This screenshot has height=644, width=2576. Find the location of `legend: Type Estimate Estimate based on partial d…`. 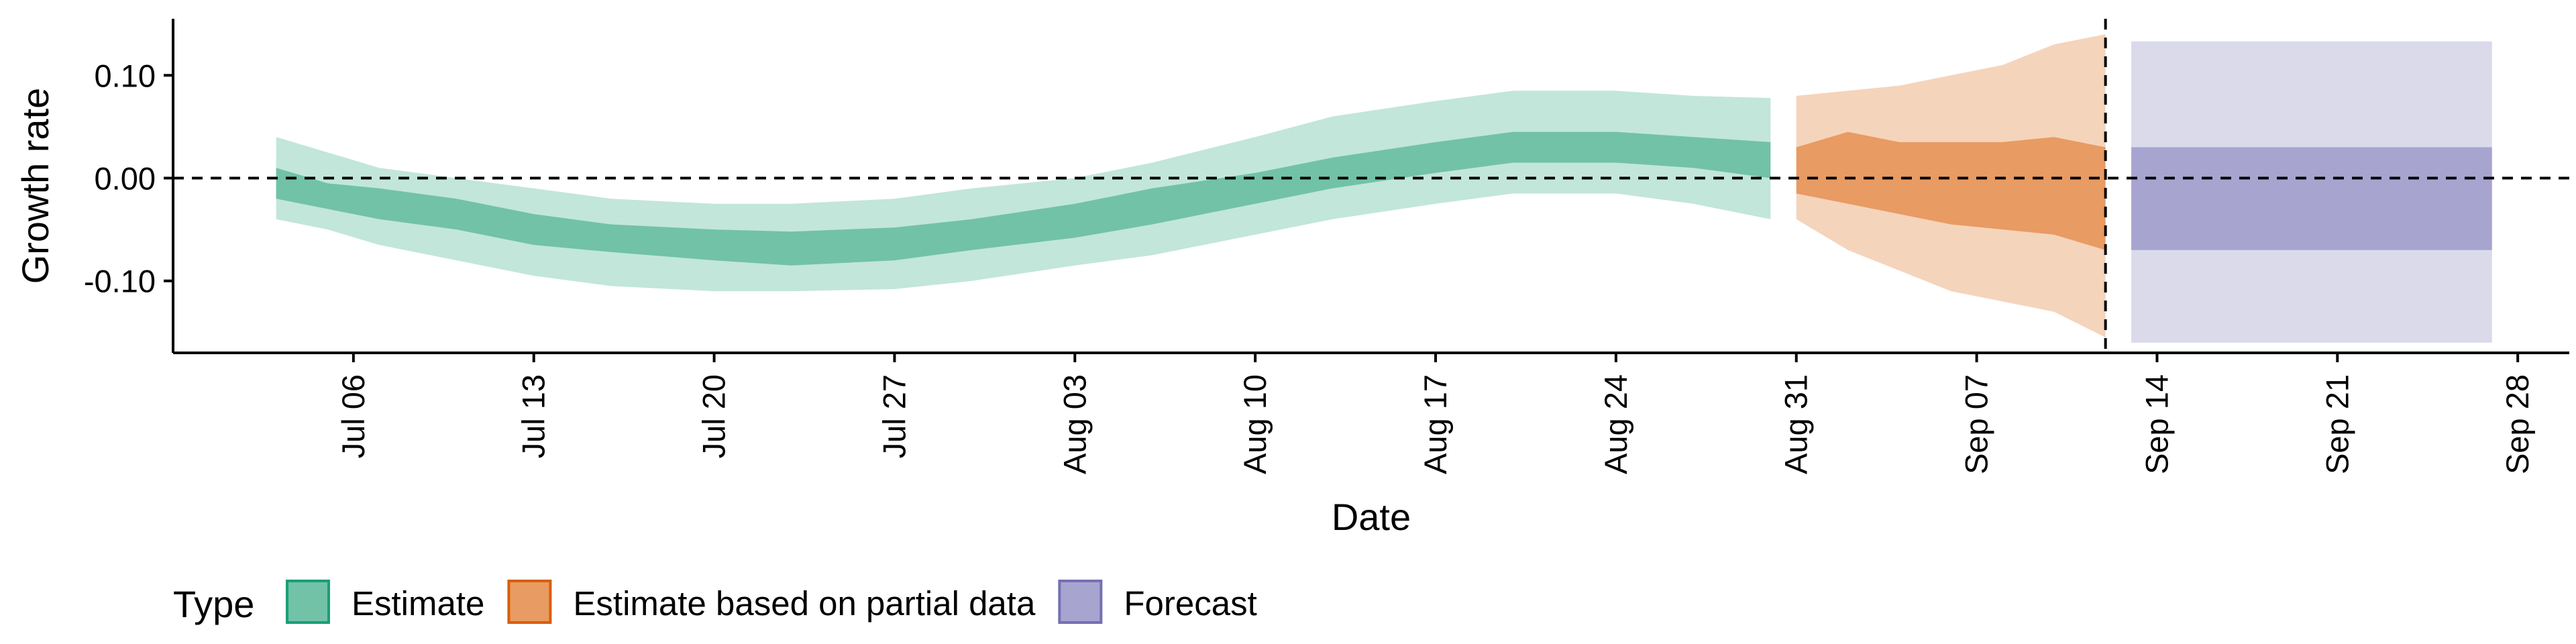

legend: Type Estimate Estimate based on partial d… is located at coordinates (715, 602).